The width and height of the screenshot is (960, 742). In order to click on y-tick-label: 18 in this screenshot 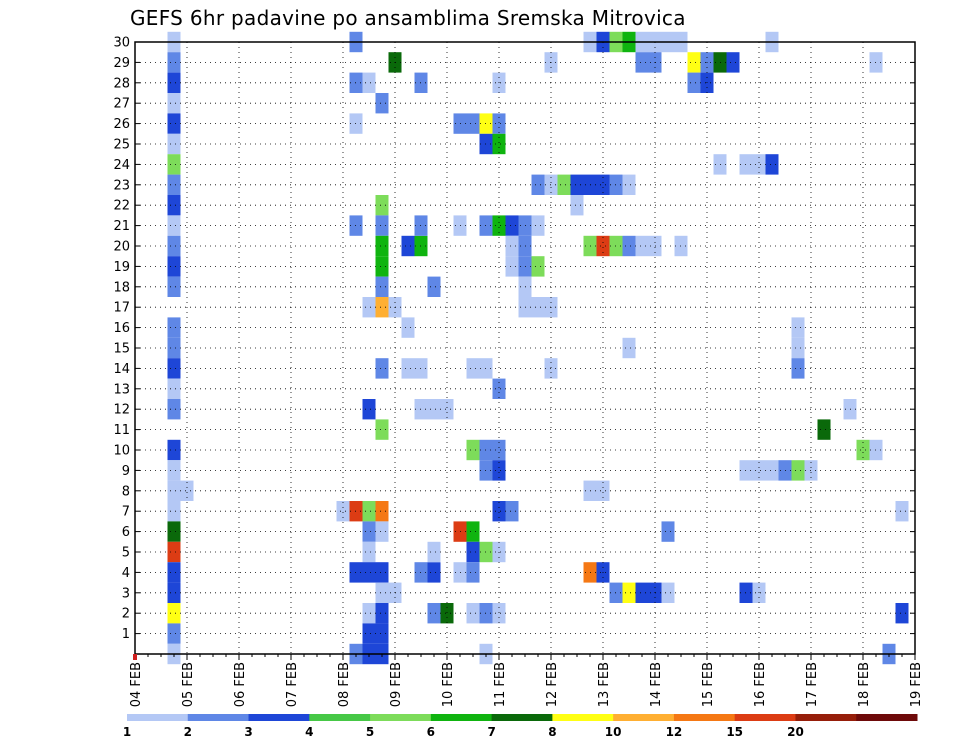, I will do `click(121, 287)`.